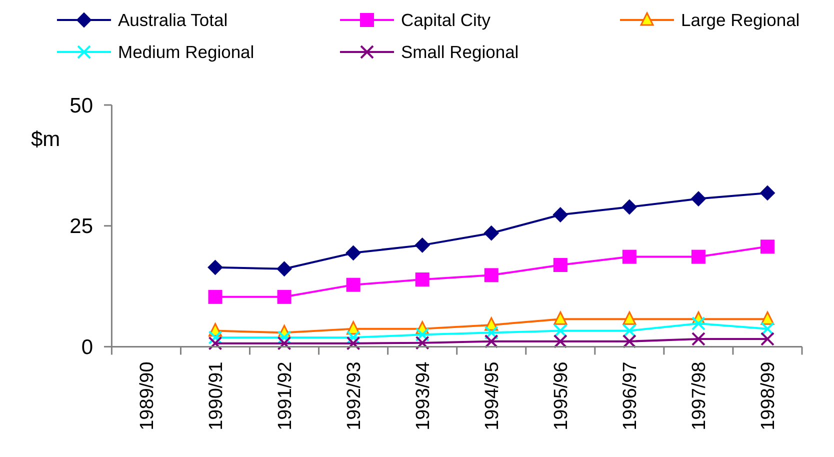 The height and width of the screenshot is (457, 834). I want to click on legend-label: Small Regional, so click(460, 52).